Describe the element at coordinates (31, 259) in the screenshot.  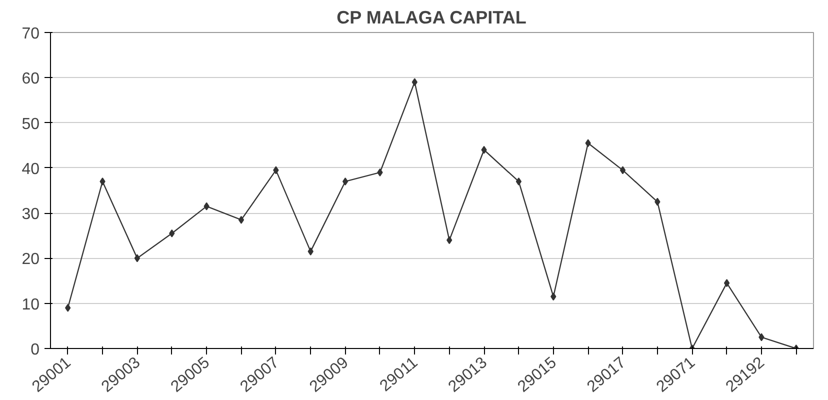
I see `y-tick-label: 20` at that location.